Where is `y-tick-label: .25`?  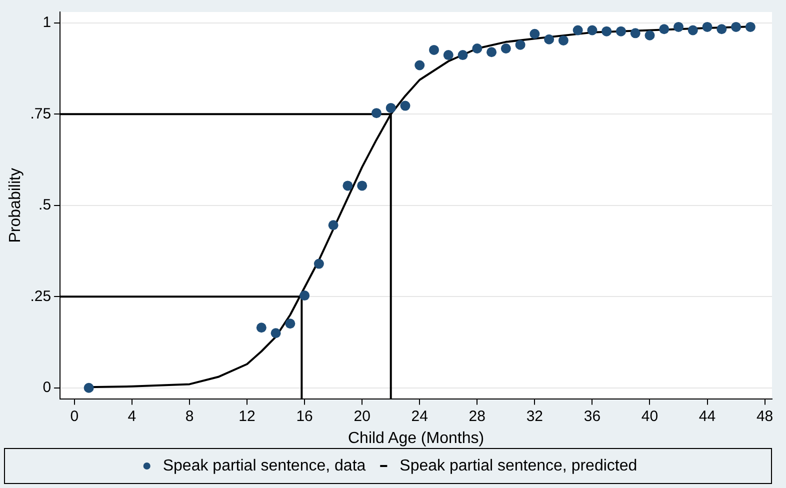
y-tick-label: .25 is located at coordinates (41, 296).